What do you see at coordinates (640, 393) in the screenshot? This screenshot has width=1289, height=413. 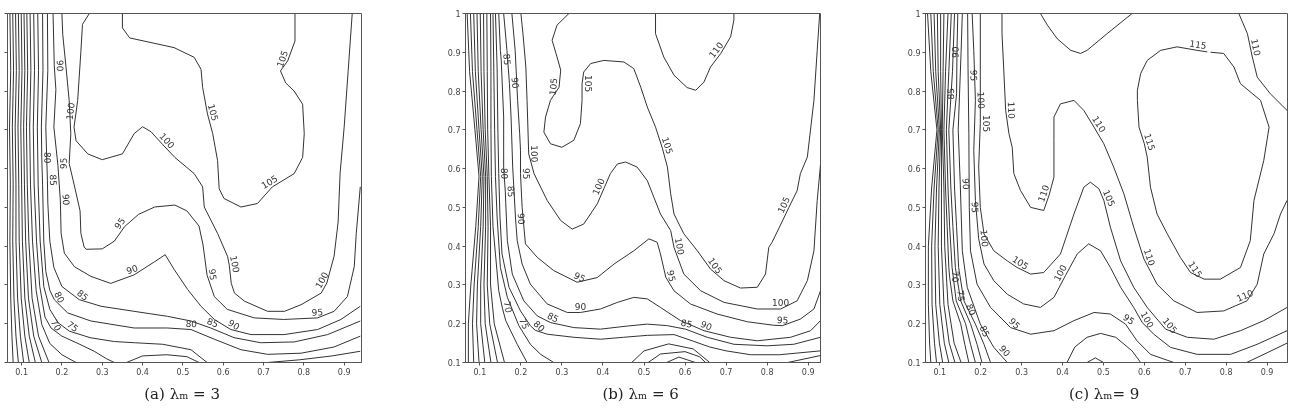 I see `text: (b) λₘ = 6` at bounding box center [640, 393].